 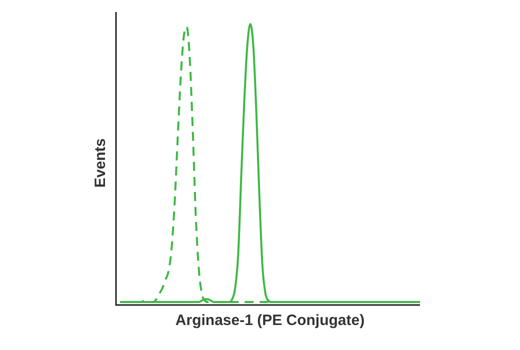 What do you see at coordinates (101, 163) in the screenshot?
I see `y-axis-title: Events` at bounding box center [101, 163].